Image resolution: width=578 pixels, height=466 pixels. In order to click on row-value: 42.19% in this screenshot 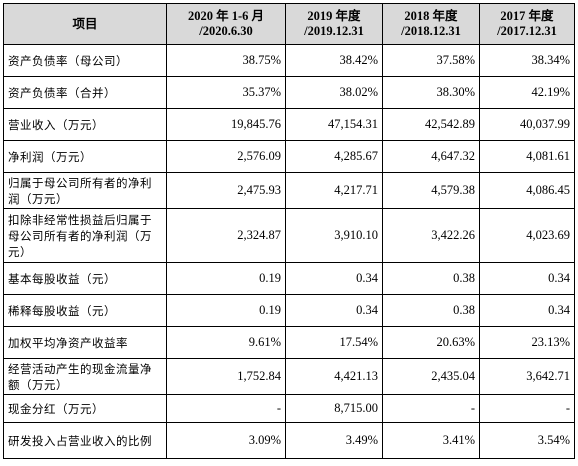, I will do `click(527, 92)`.